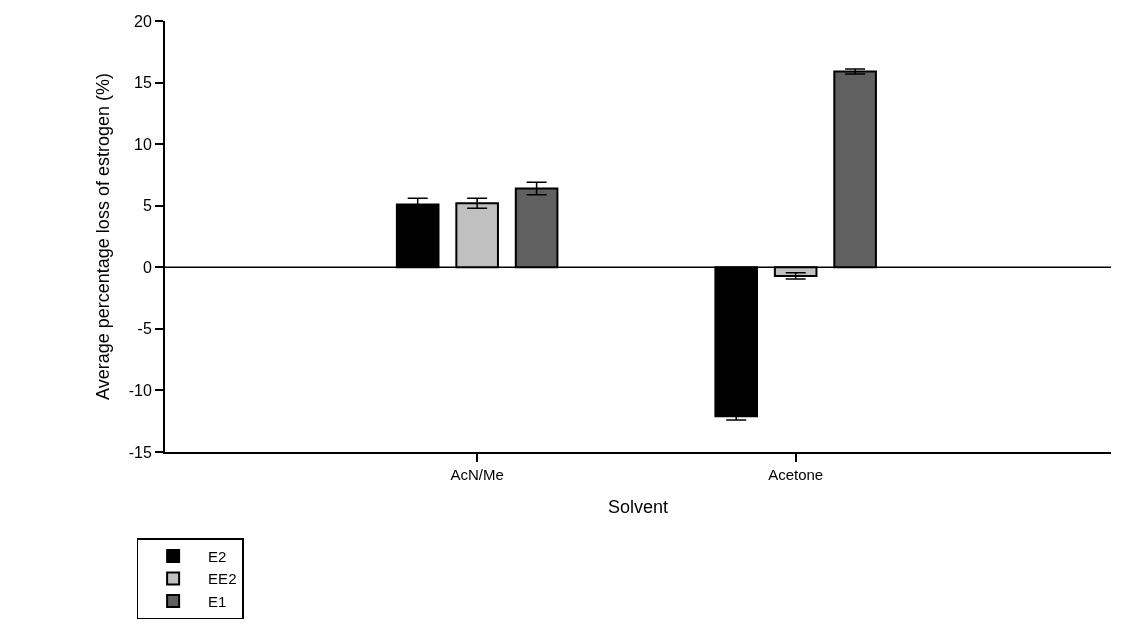  Describe the element at coordinates (143, 83) in the screenshot. I see `y-tick-label: 15` at that location.